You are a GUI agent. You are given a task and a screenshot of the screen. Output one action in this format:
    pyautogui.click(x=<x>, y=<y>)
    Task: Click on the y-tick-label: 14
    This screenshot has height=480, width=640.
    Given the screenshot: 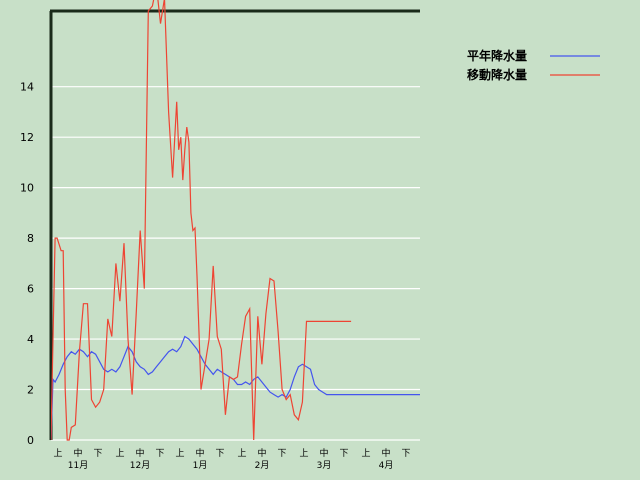 What is the action you would take?
    pyautogui.click(x=27, y=87)
    